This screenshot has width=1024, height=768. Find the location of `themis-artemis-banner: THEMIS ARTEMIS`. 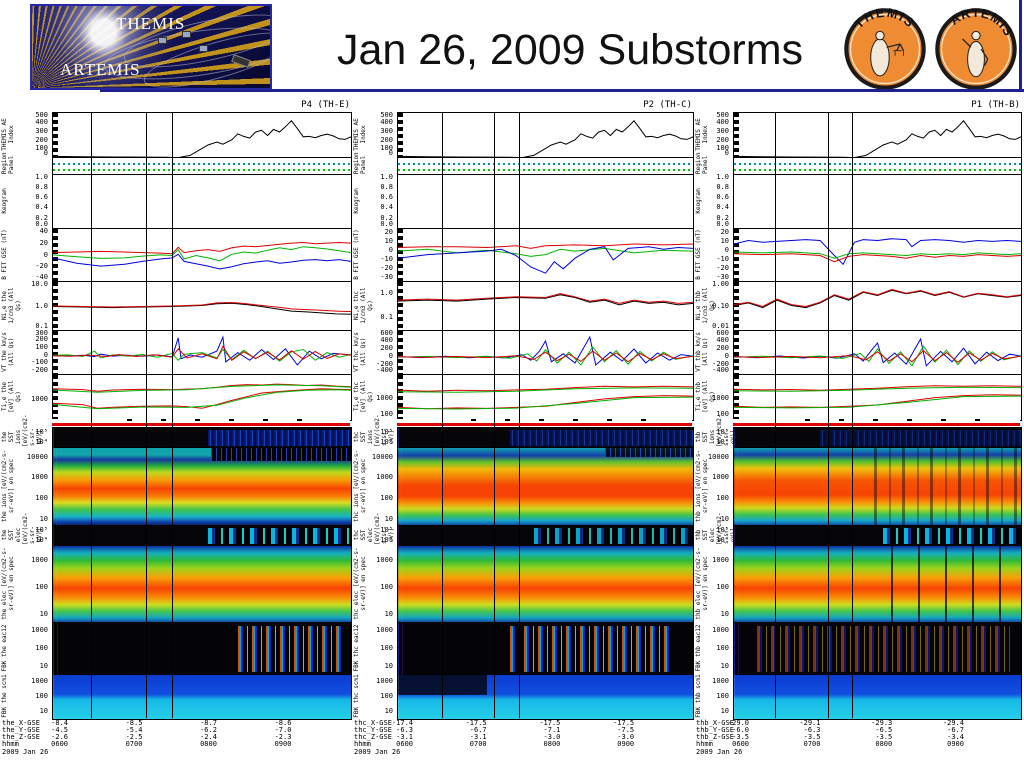

themis-artemis-banner: THEMIS ARTEMIS is located at coordinates (151, 47).